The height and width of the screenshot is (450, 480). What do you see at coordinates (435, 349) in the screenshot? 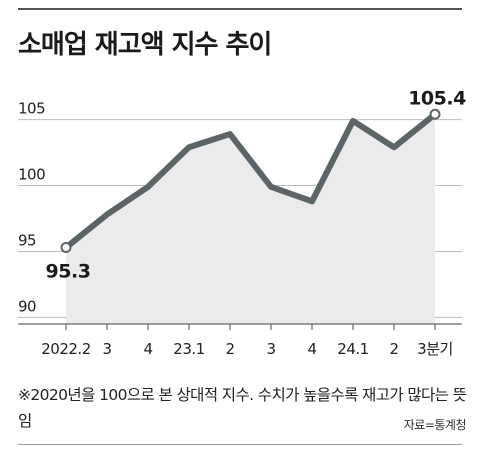
I see `x-tick-label-9: 3분기` at bounding box center [435, 349].